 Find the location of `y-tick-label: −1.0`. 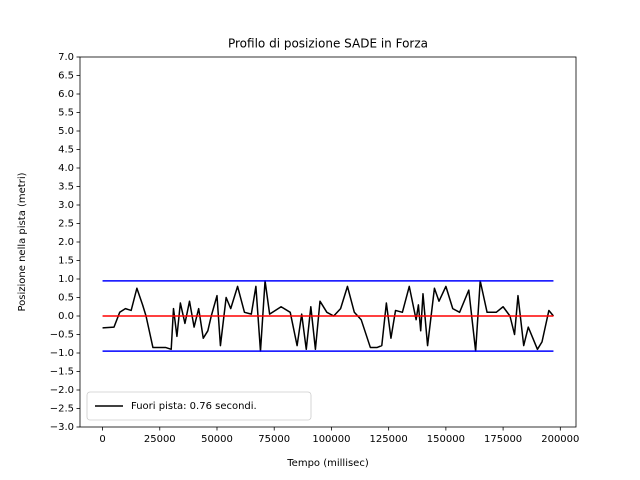

y-tick-label: −1.0 is located at coordinates (62, 353).